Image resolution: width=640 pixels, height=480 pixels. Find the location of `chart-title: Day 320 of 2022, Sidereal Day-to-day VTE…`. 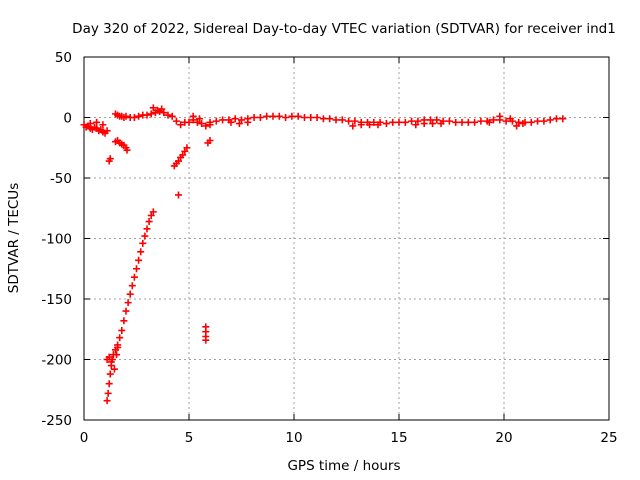

chart-title: Day 320 of 2022, Sidereal Day-to-day VTE… is located at coordinates (344, 29).